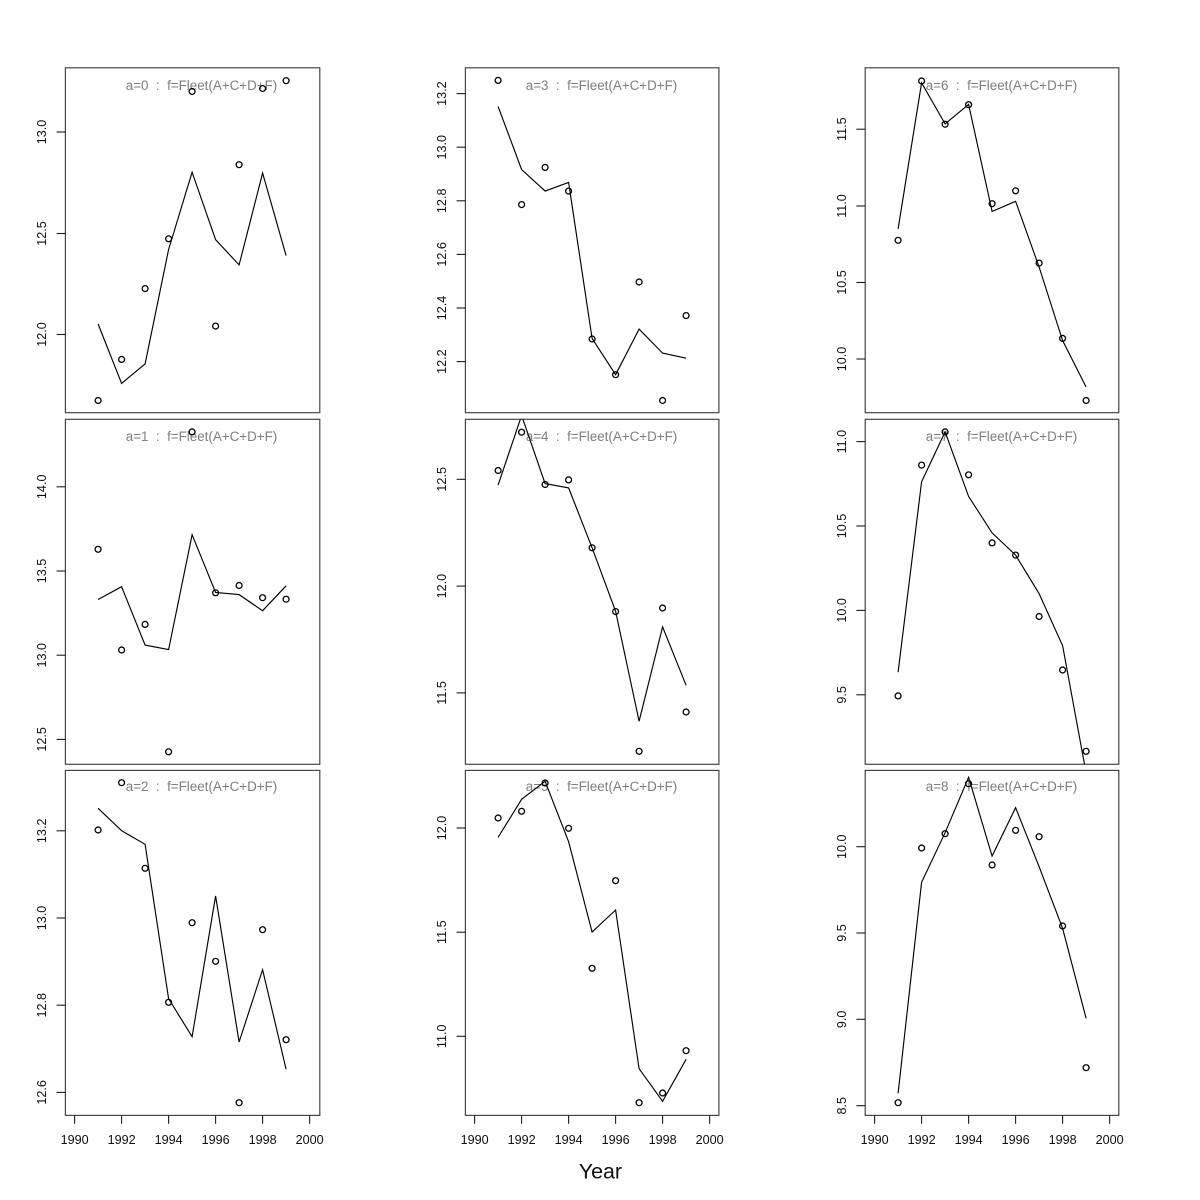 The width and height of the screenshot is (1200, 1200). I want to click on svg-text: a=2 : f=Fleet(A+C+D+F), so click(201, 786).